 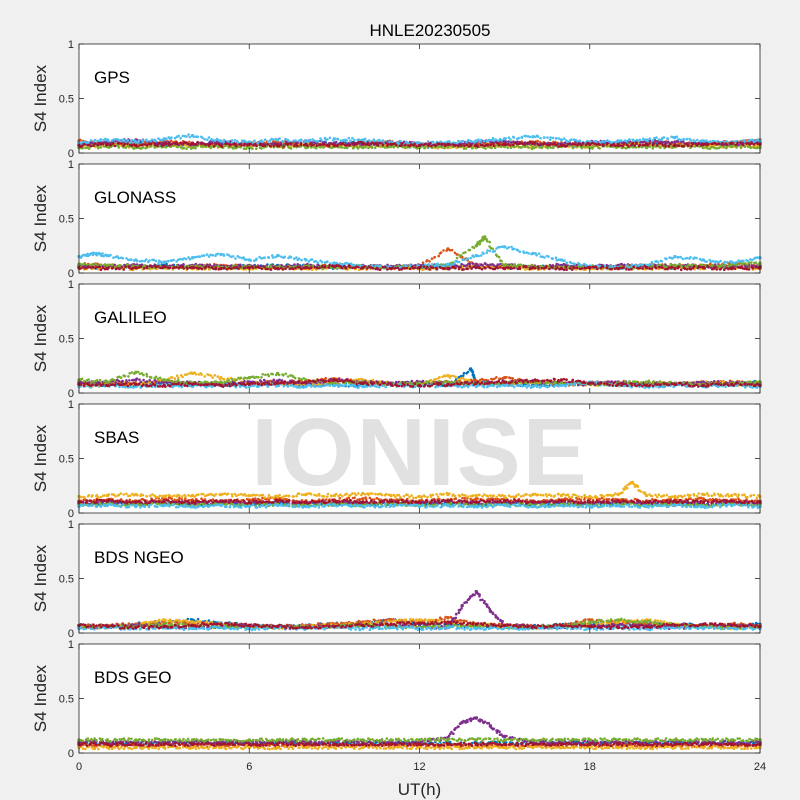 What do you see at coordinates (430, 30) in the screenshot?
I see `figure-title: HNLE20230505` at bounding box center [430, 30].